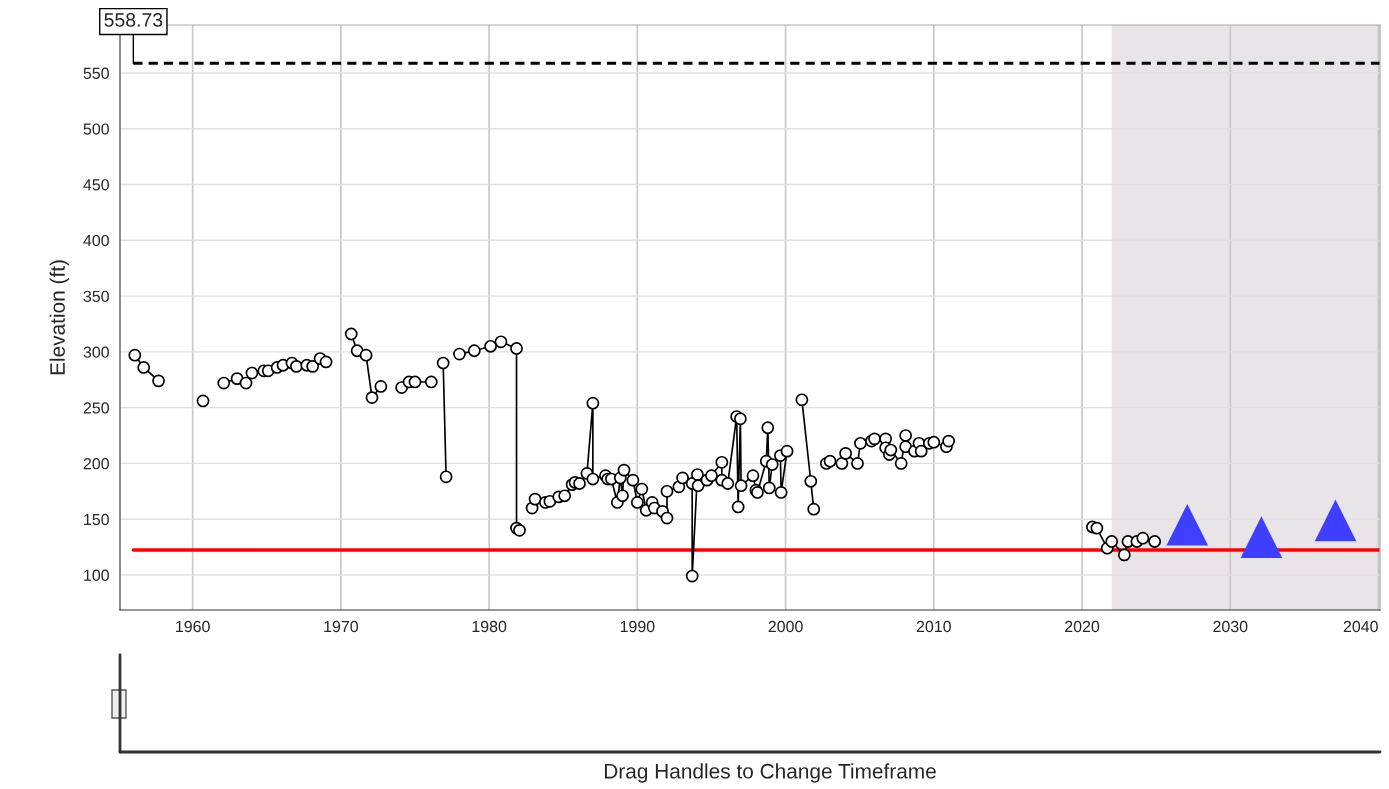  What do you see at coordinates (59, 317) in the screenshot?
I see `y-axis-title: Elevation (ft)` at bounding box center [59, 317].